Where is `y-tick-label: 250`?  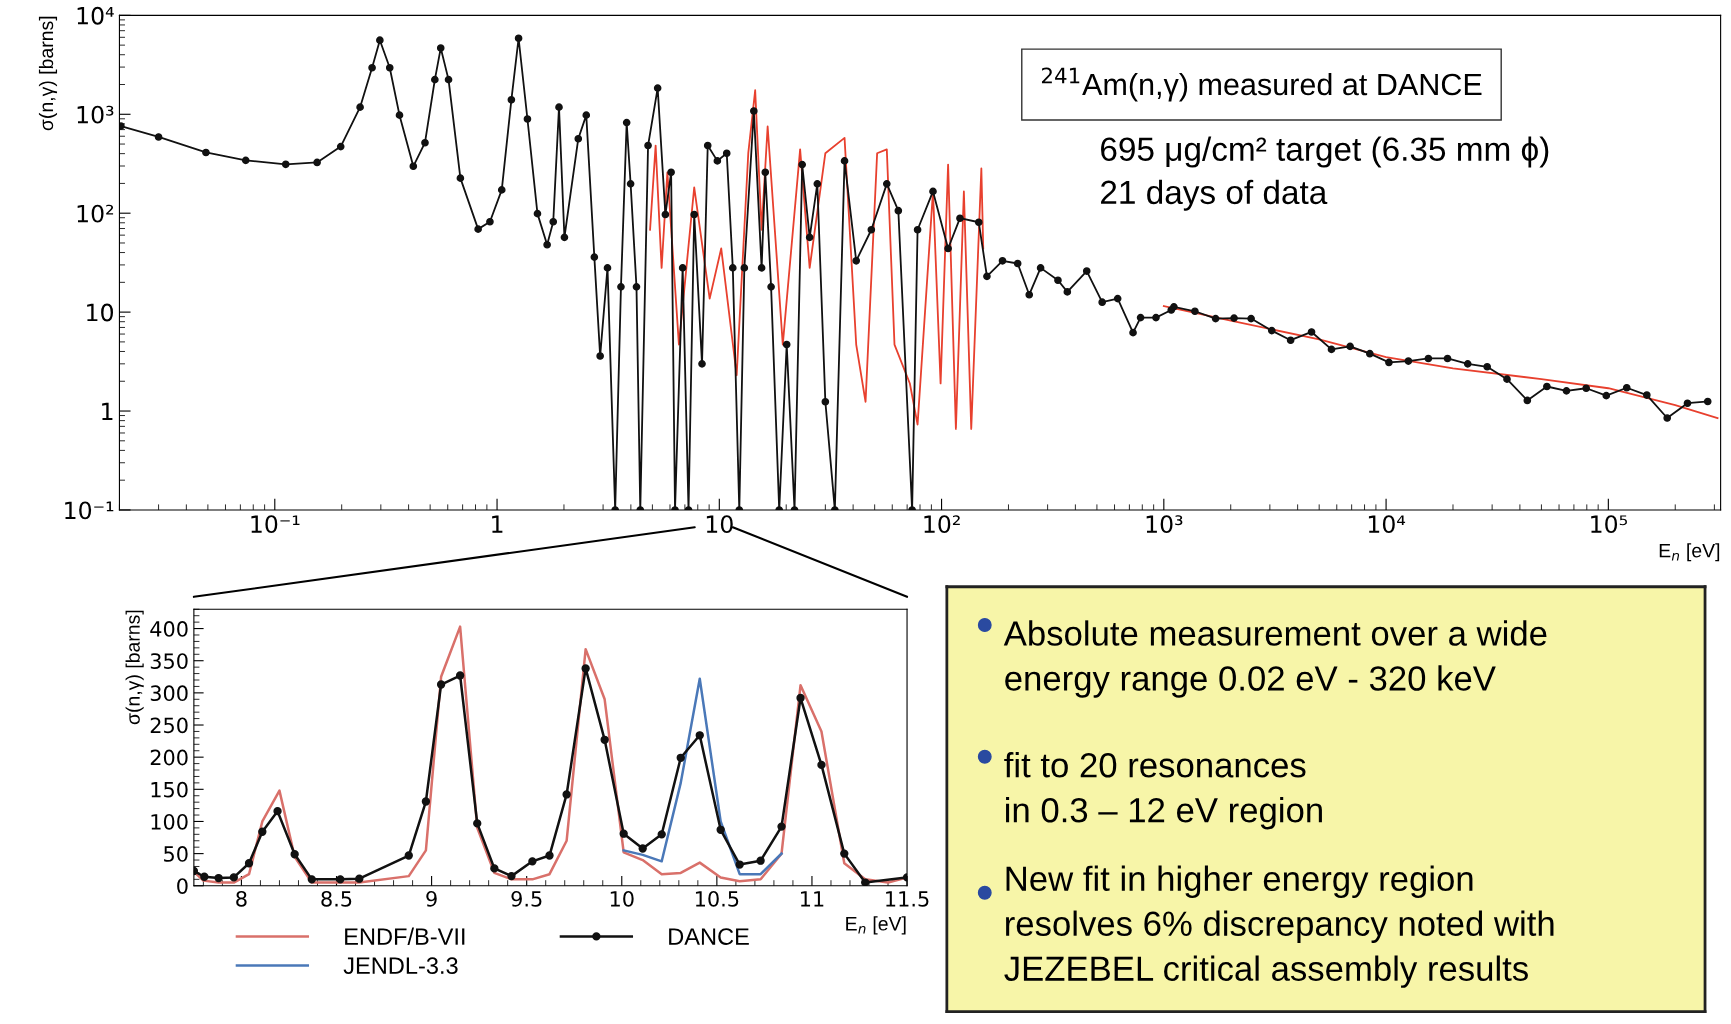
y-tick-label: 250 is located at coordinates (169, 725).